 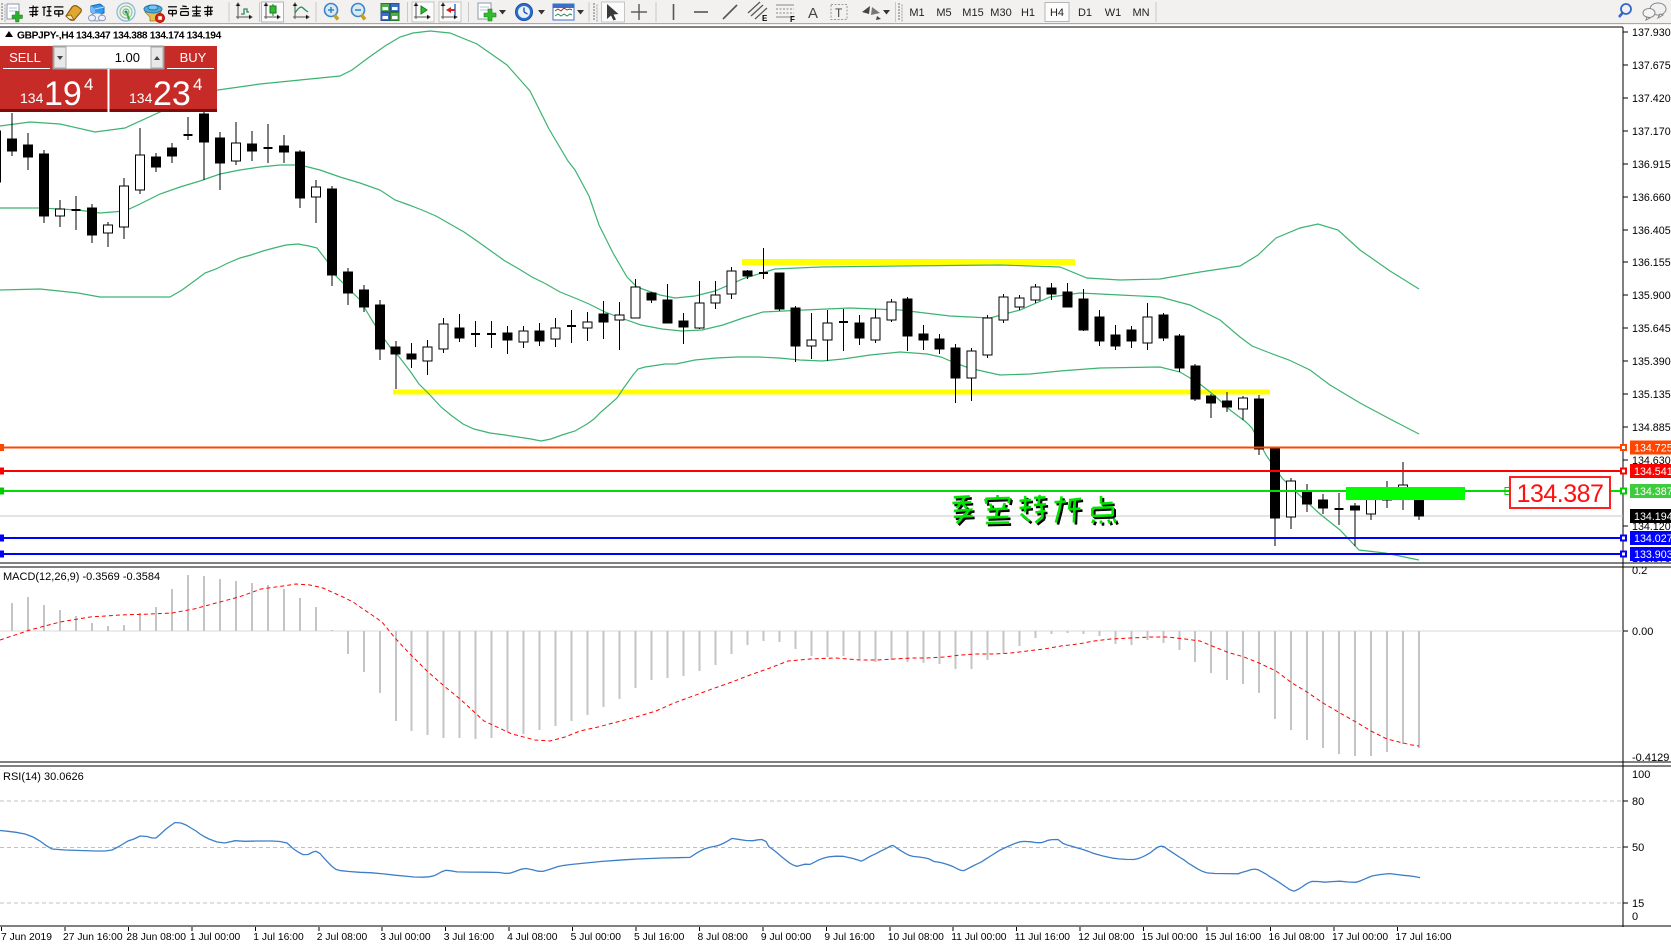 I want to click on svg-text: T, so click(x=839, y=13).